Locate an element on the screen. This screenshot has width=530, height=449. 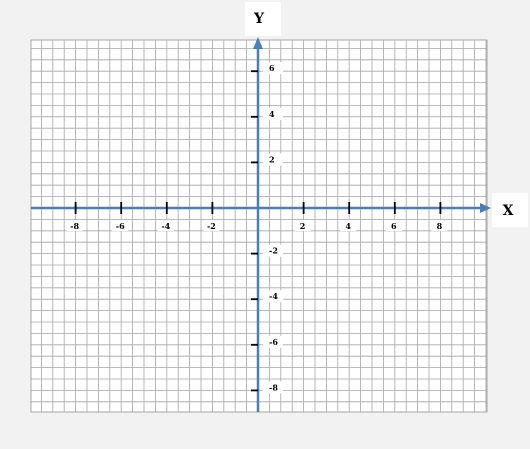
x-tick-label: -4 is located at coordinates (165, 226).